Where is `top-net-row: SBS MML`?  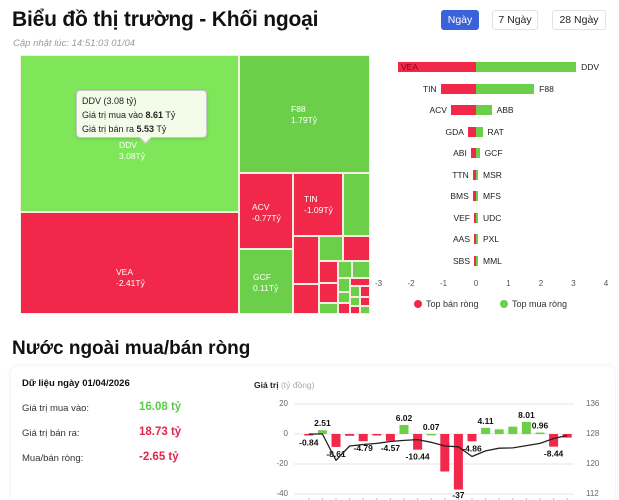
top-net-row: SBS MML is located at coordinates (495, 261).